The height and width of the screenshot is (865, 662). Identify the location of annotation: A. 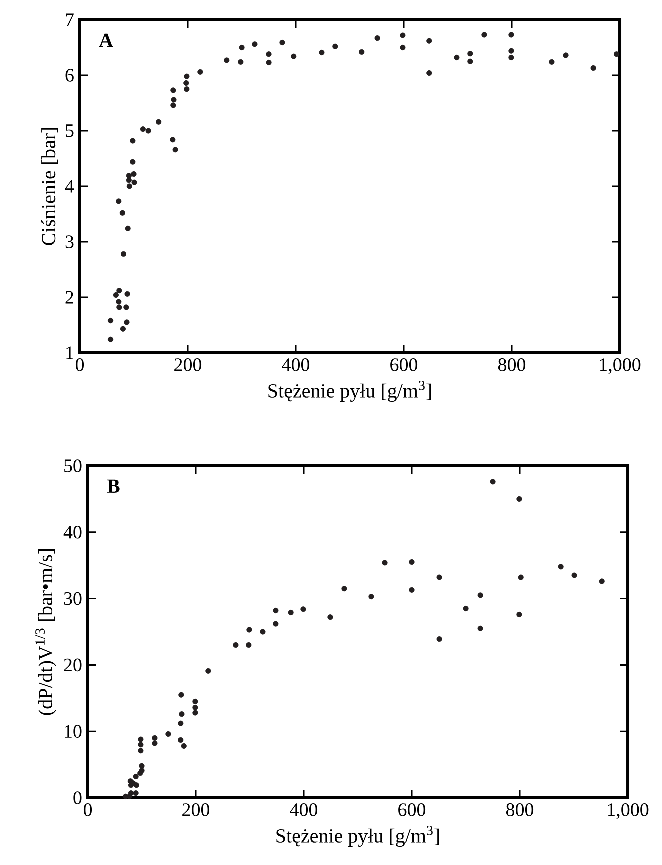
(106, 41).